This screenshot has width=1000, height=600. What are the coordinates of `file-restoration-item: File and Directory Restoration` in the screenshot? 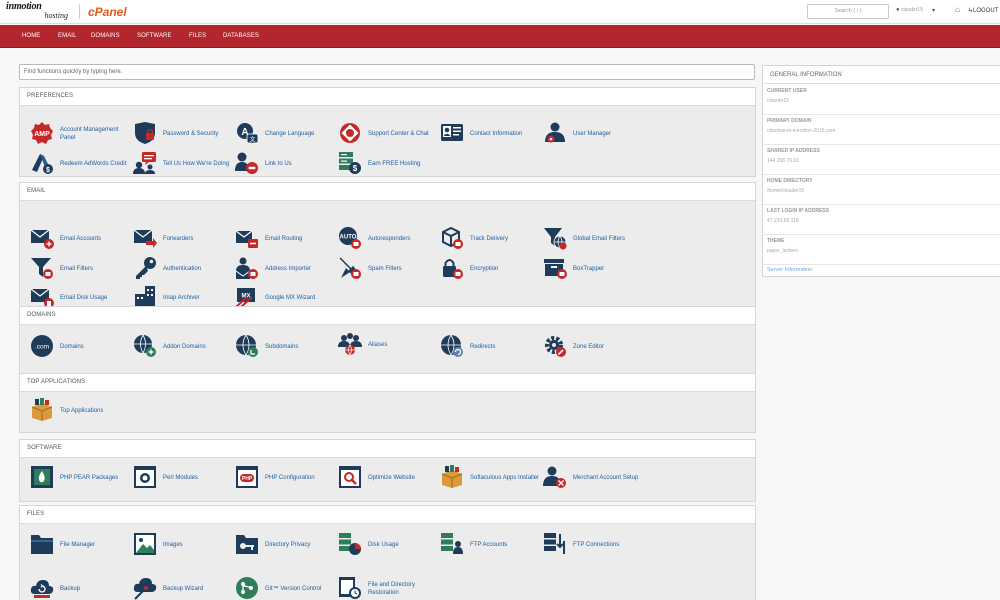 It's located at (393, 588).